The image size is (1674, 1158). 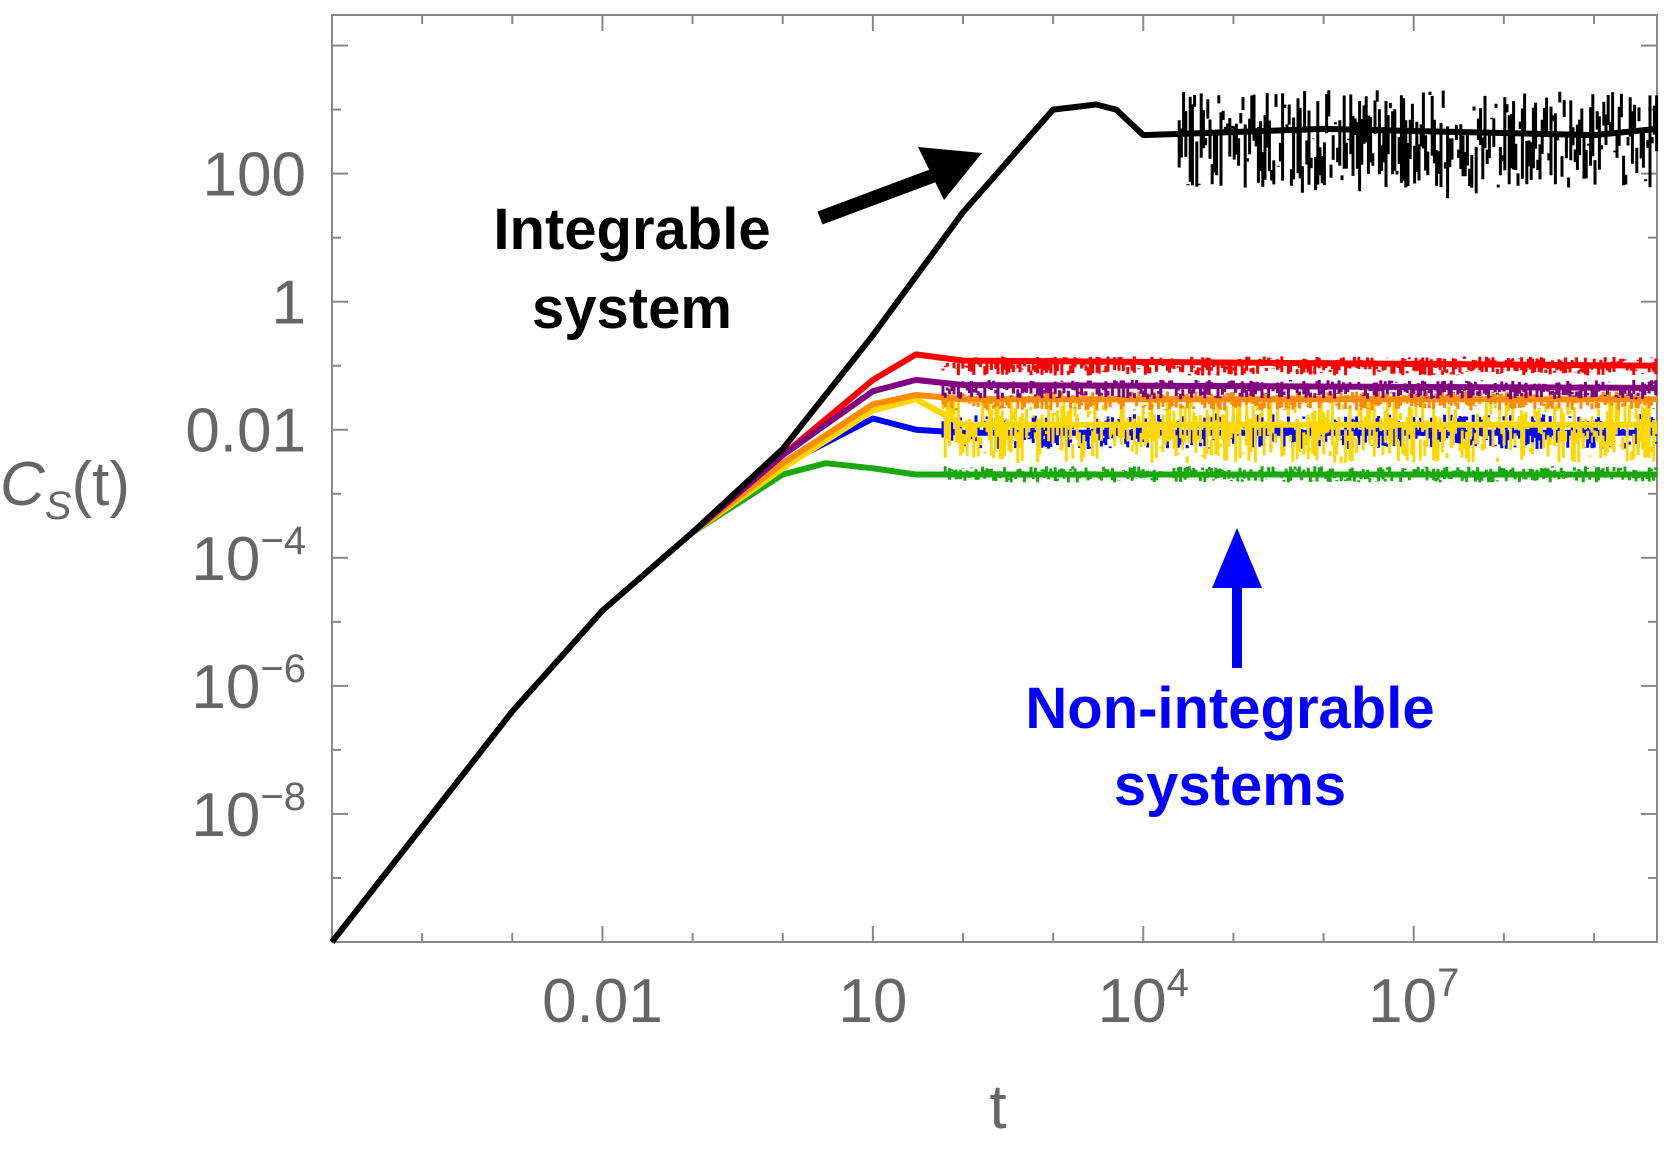 What do you see at coordinates (631, 229) in the screenshot?
I see `annotation-integrable-line1: Integrable` at bounding box center [631, 229].